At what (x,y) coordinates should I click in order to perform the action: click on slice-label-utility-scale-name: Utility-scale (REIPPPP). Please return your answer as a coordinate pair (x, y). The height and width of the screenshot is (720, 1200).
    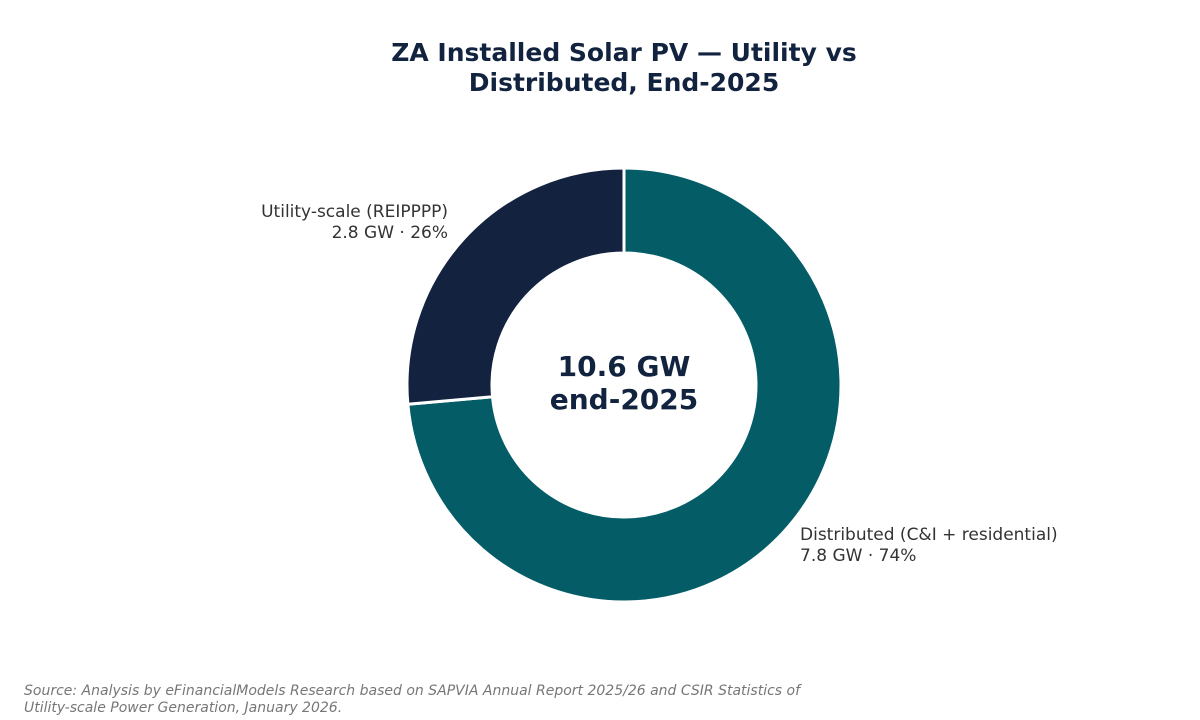
    Looking at the image, I should click on (354, 212).